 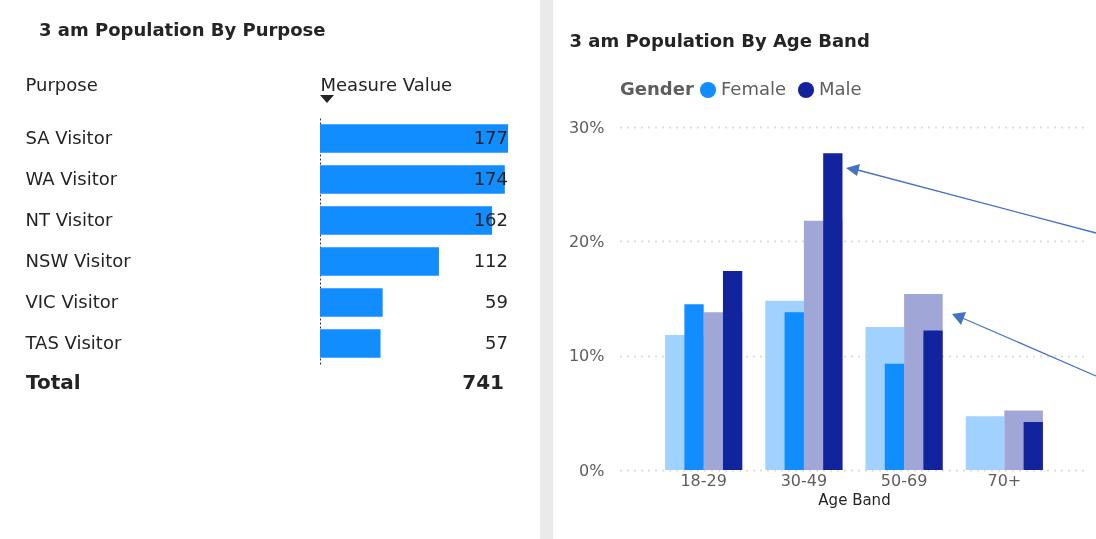 I want to click on y-tick-label: 0%, so click(x=592, y=470).